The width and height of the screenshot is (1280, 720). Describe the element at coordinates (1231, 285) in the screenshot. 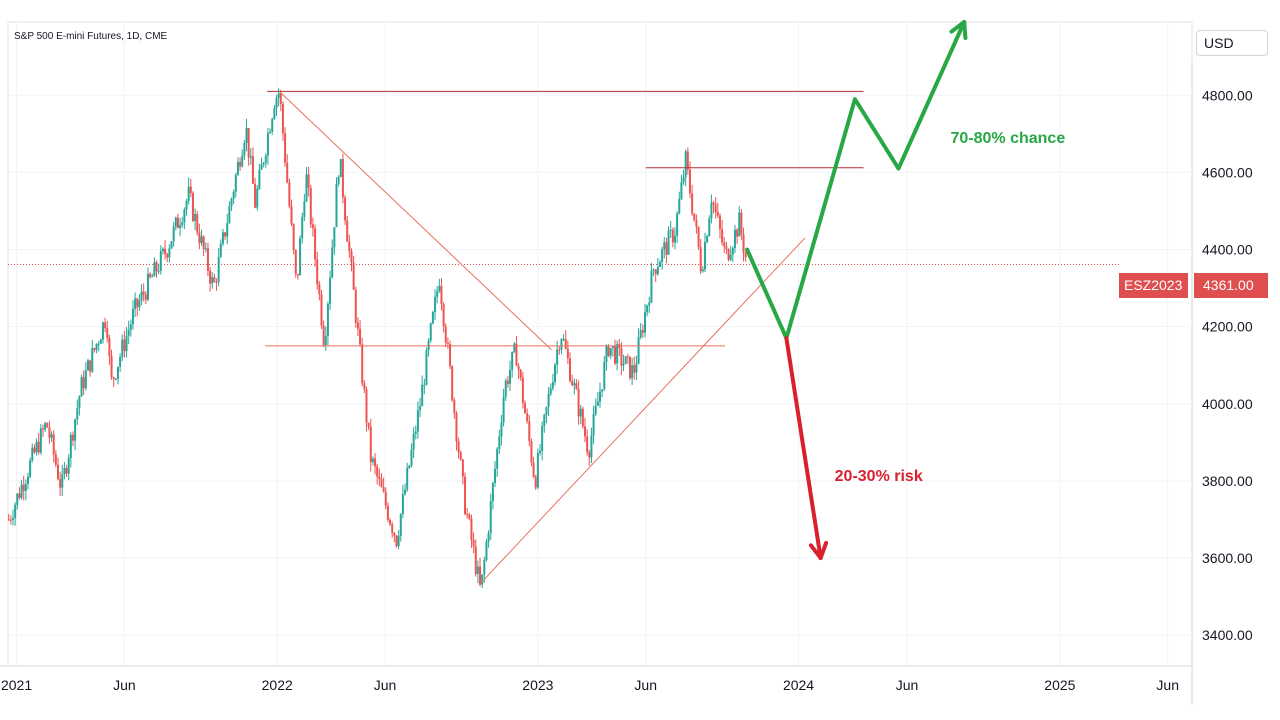

I see `price-tag-value: 4361.00` at that location.